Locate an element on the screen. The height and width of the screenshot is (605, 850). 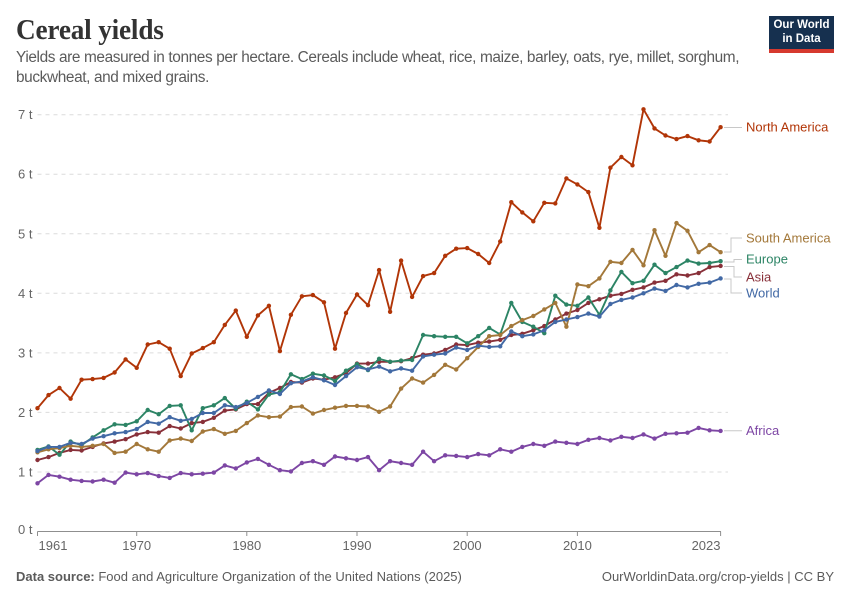
svg-text: 1970 is located at coordinates (136, 545).